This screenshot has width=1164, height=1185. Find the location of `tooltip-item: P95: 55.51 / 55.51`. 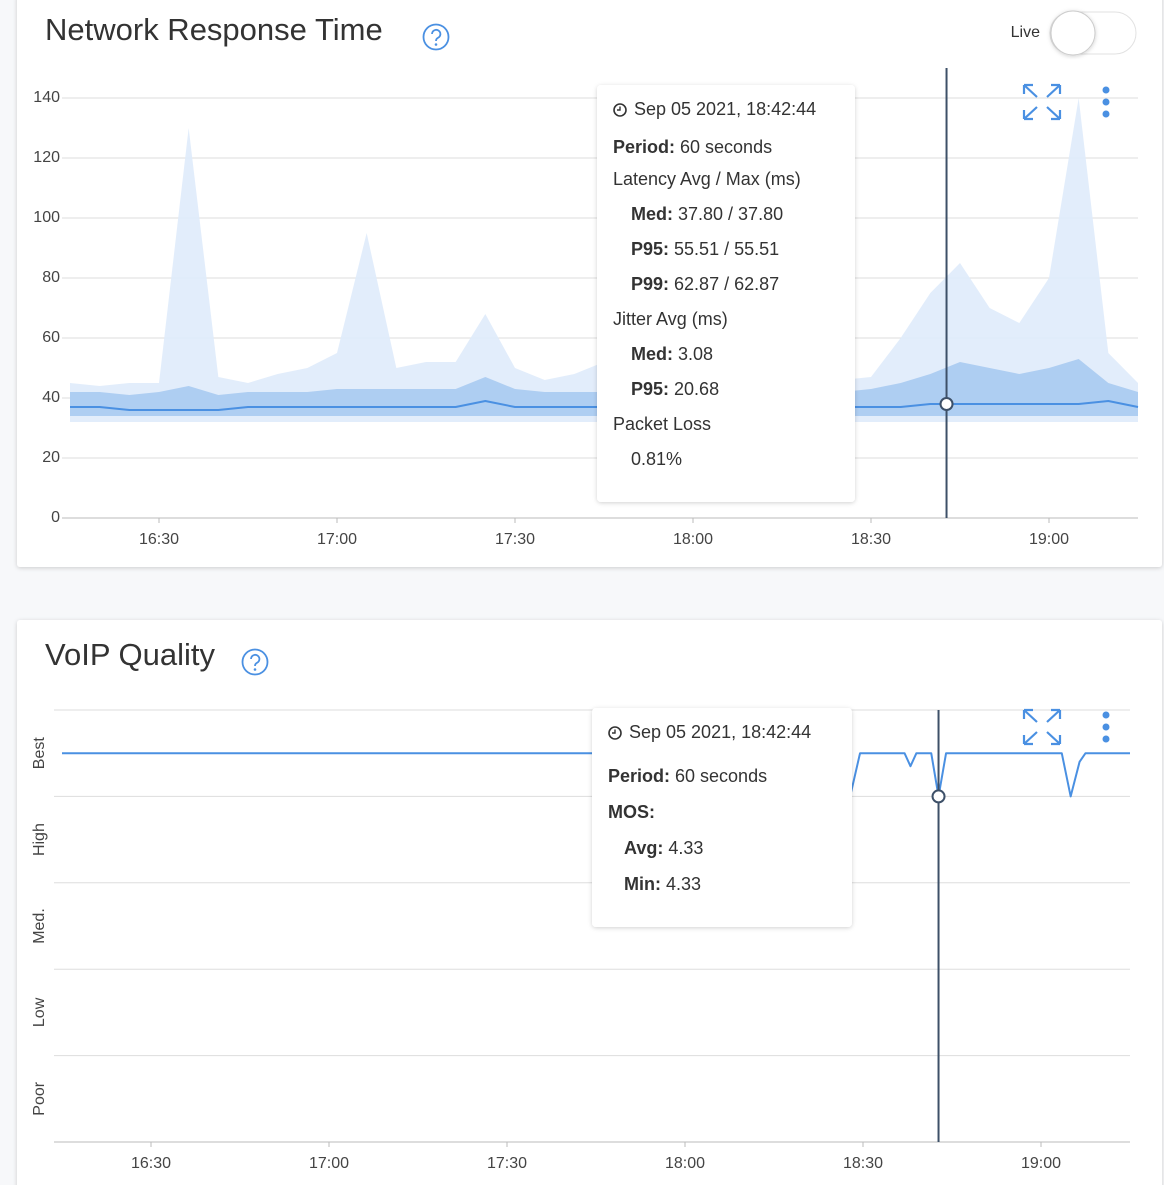

tooltip-item: P95: 55.51 / 55.51 is located at coordinates (705, 249).